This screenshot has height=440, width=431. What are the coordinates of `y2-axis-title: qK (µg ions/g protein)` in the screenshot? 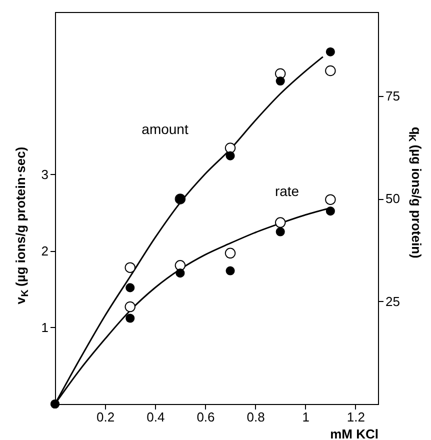 It's located at (415, 192).